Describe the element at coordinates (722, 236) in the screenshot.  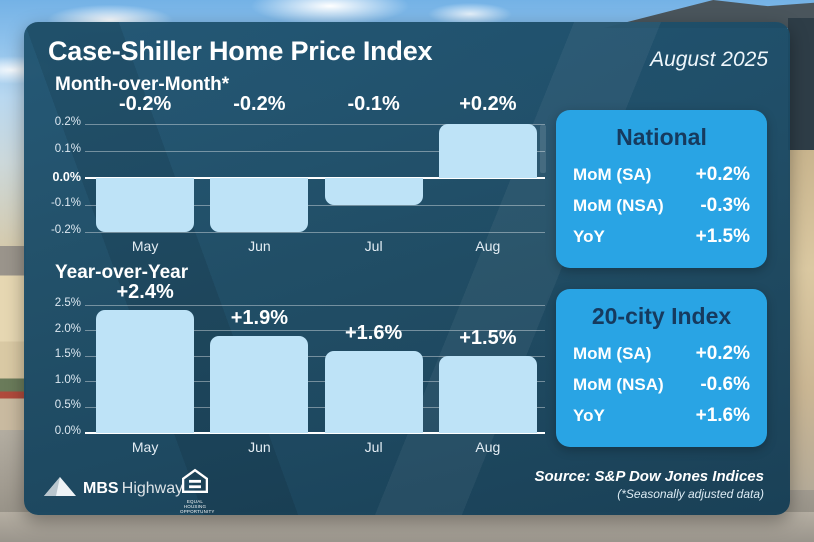
I see `metric-value: +1.5%` at that location.